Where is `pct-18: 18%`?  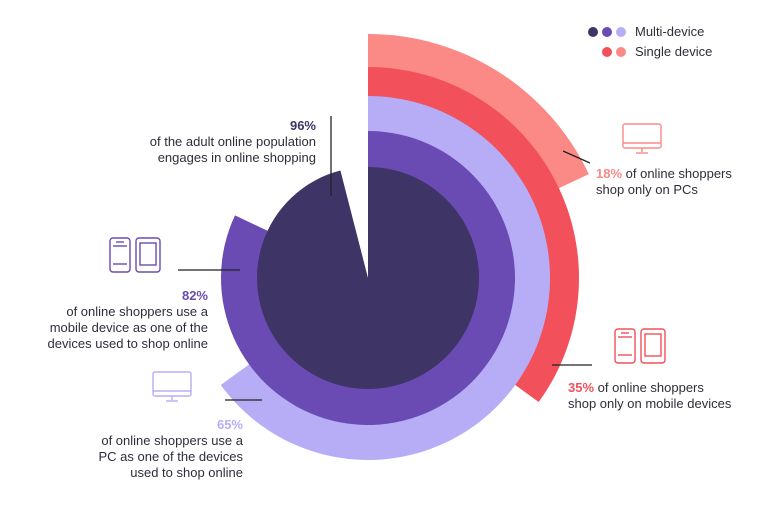 pct-18: 18% is located at coordinates (609, 173).